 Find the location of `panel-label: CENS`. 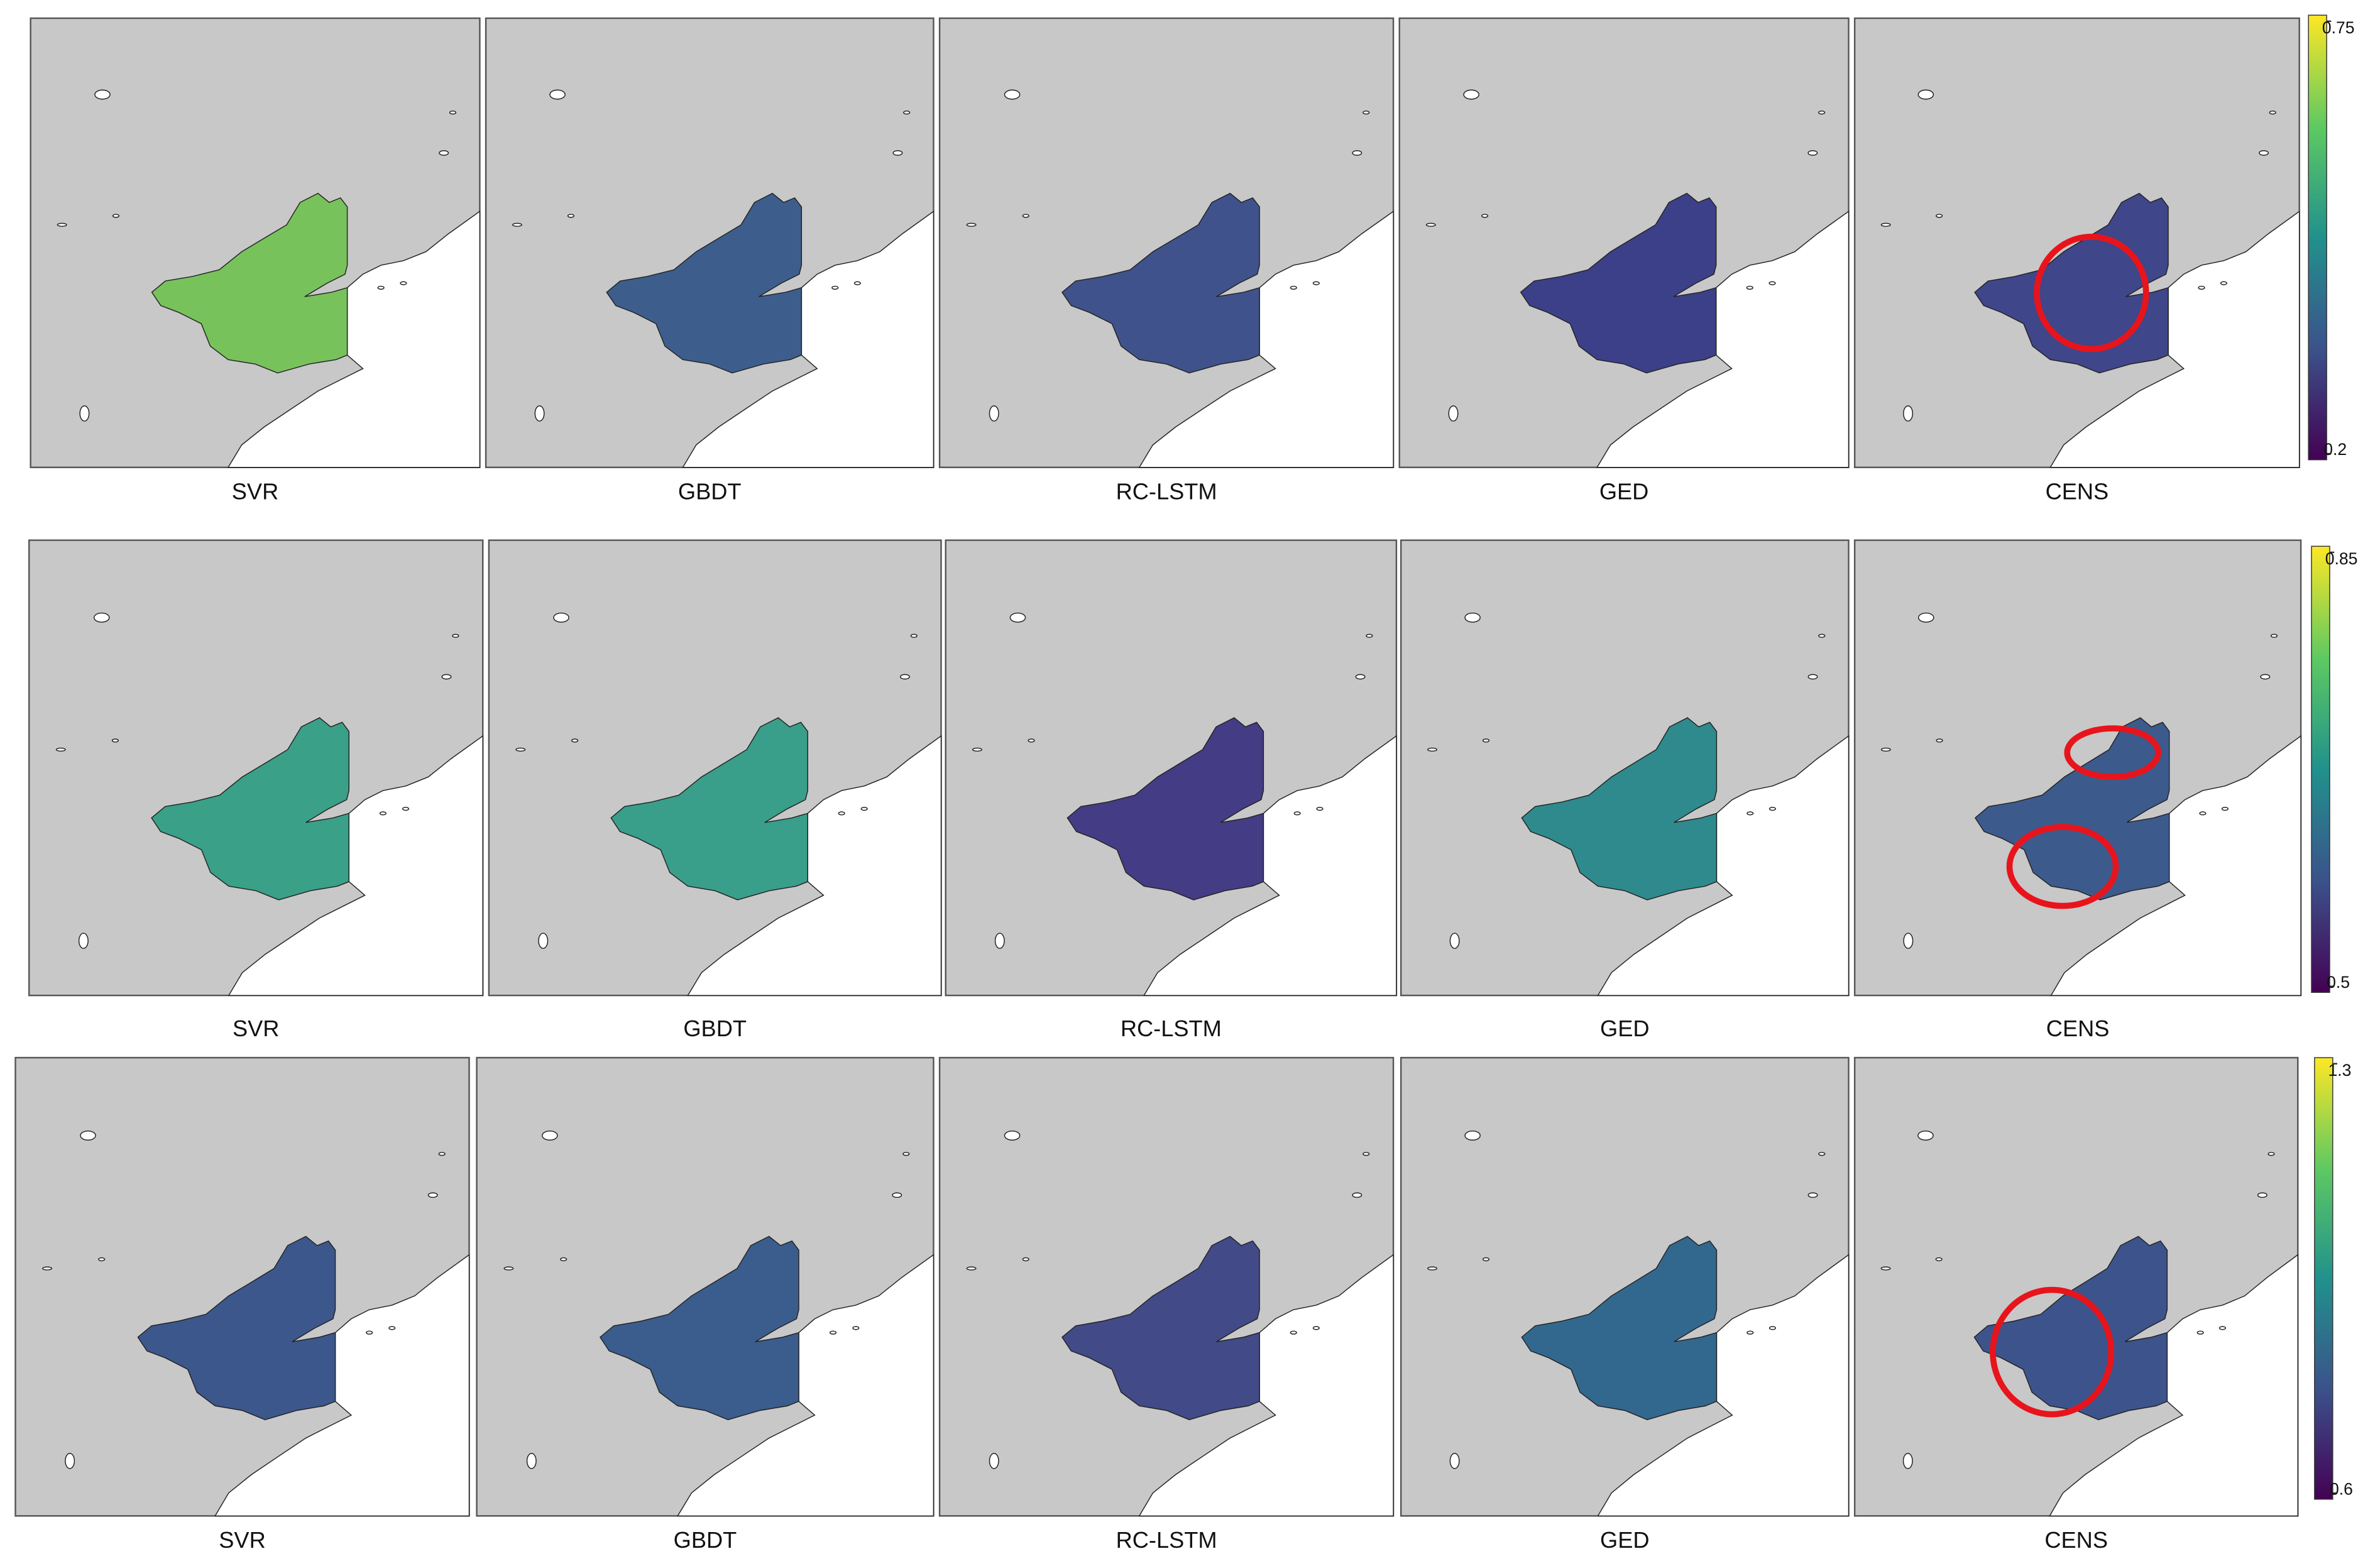

panel-label: CENS is located at coordinates (2077, 491).